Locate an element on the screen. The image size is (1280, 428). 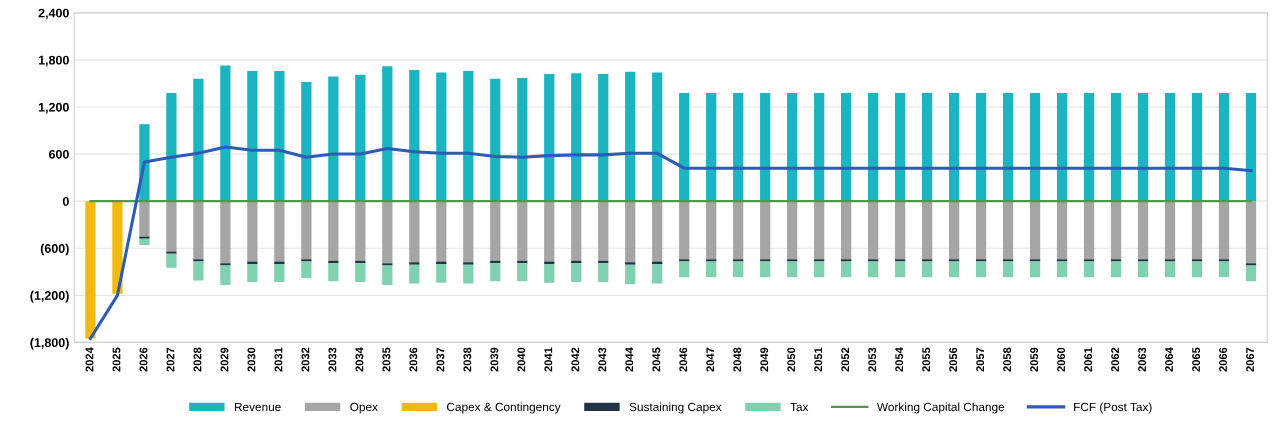
x-tick-label: 2036 is located at coordinates (413, 359).